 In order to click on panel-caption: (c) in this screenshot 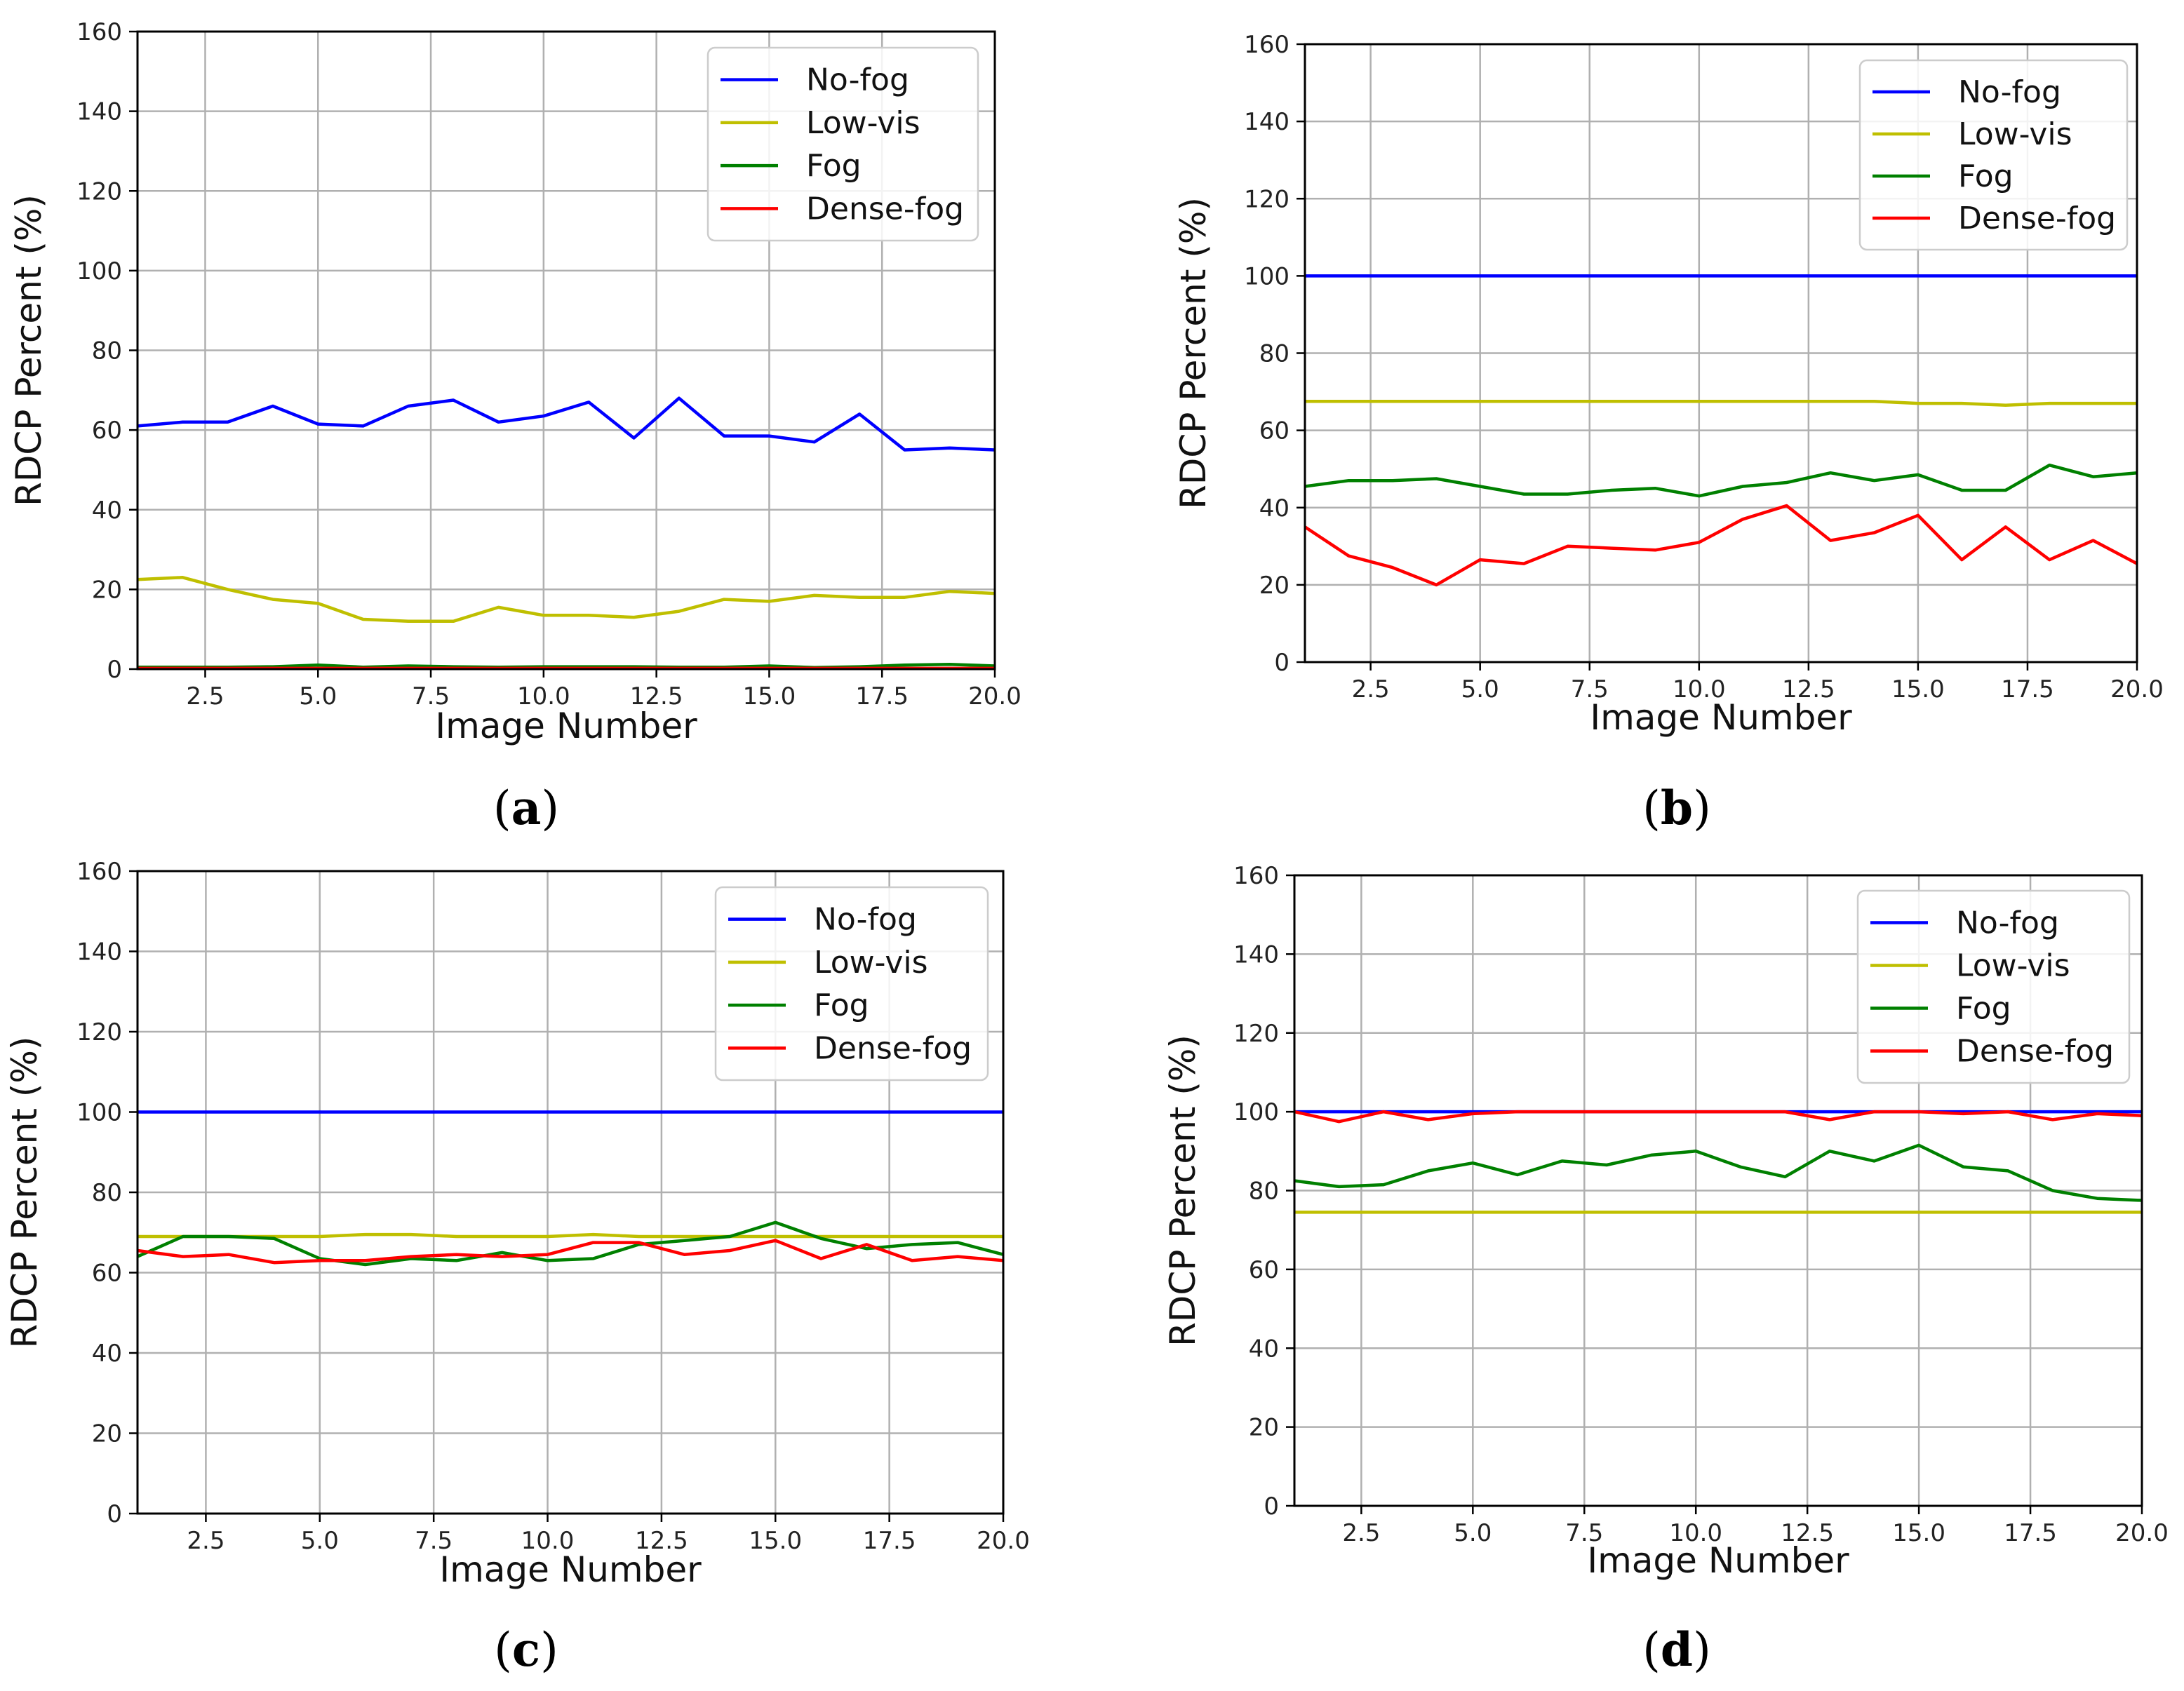, I will do `click(526, 1649)`.